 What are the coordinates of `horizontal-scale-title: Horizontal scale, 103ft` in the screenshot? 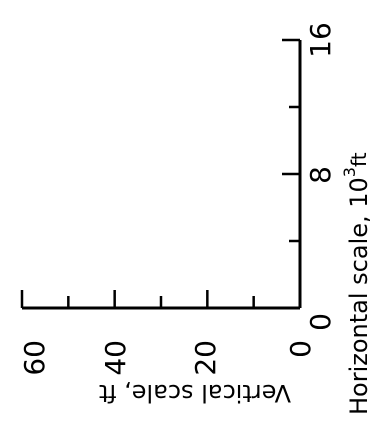 It's located at (357, 283).